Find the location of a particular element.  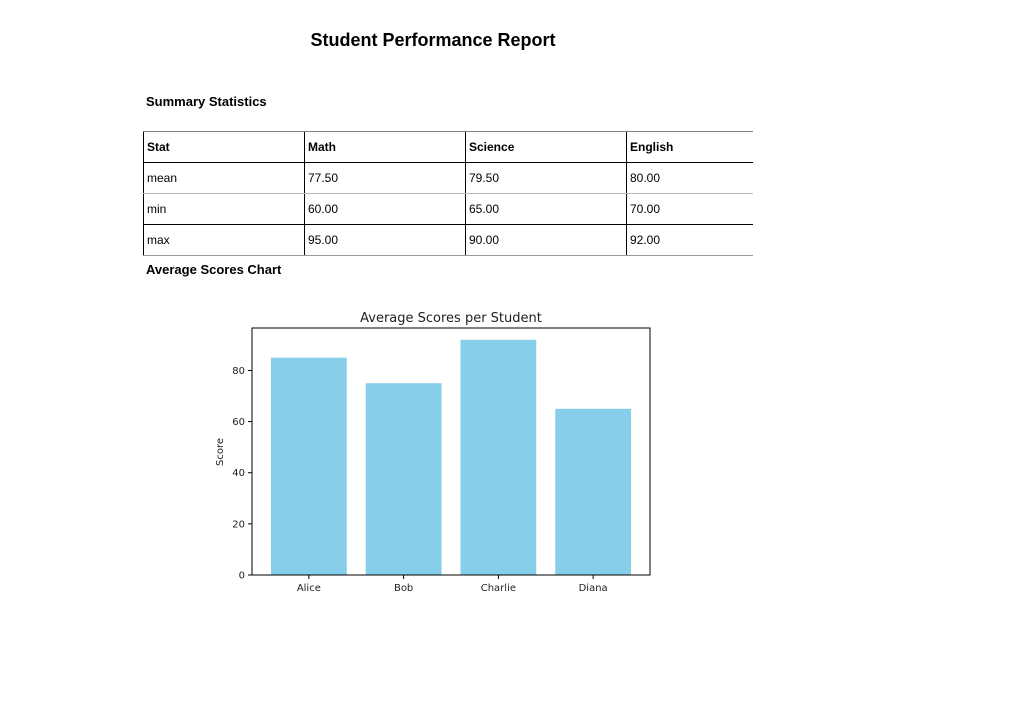

table-cell: 60.00 is located at coordinates (385, 209).